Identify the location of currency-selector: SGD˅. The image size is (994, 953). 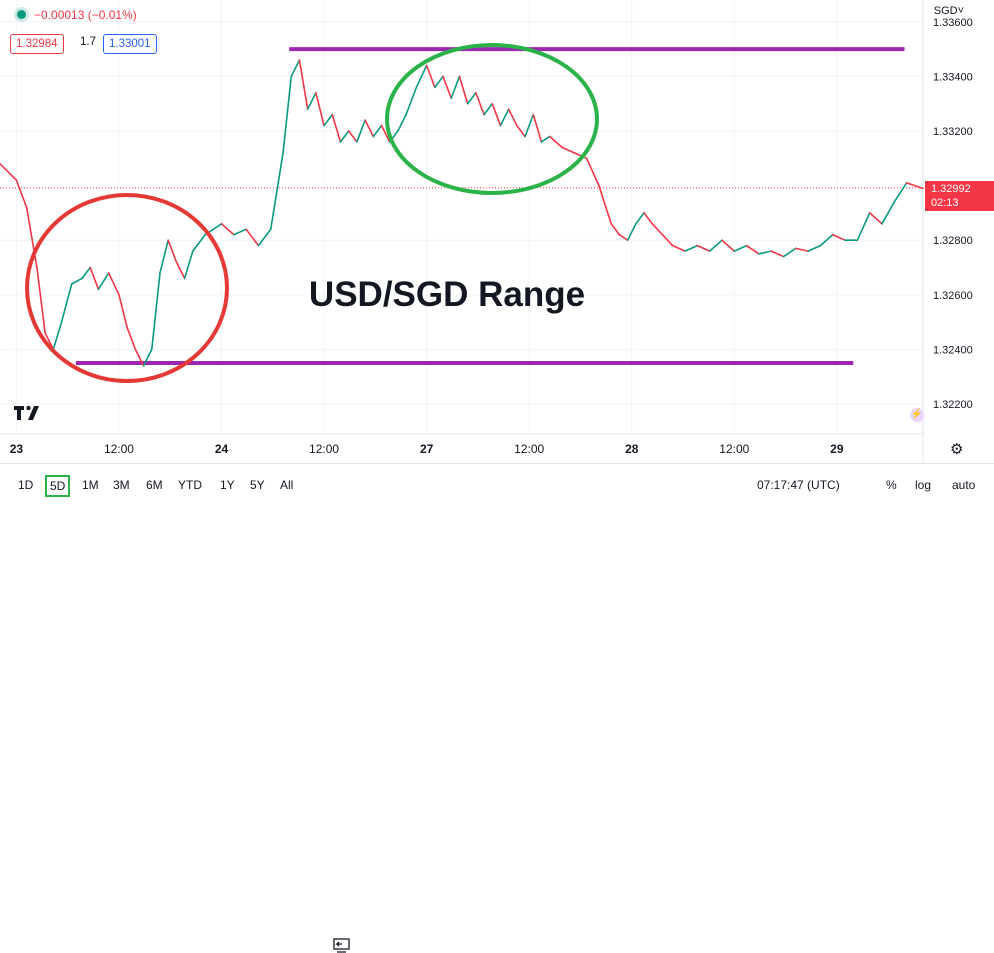
(948, 11).